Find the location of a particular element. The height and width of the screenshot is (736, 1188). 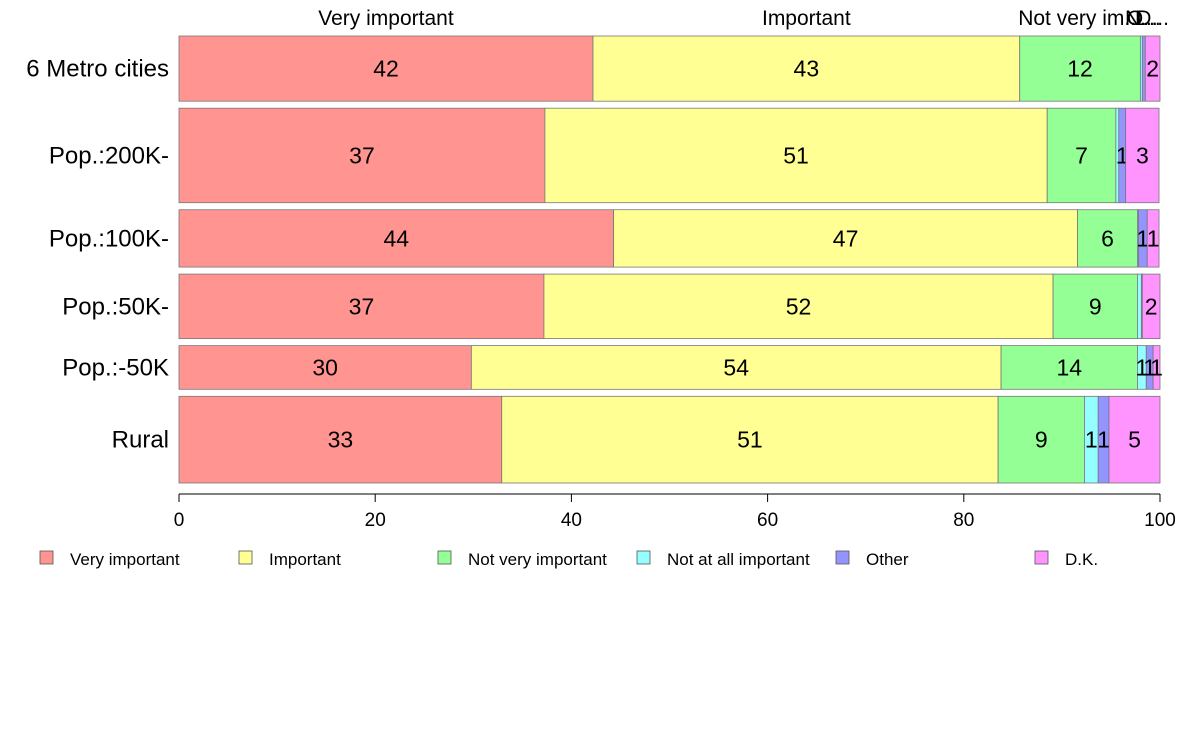

bar-rural-d-k is located at coordinates (1134, 439).